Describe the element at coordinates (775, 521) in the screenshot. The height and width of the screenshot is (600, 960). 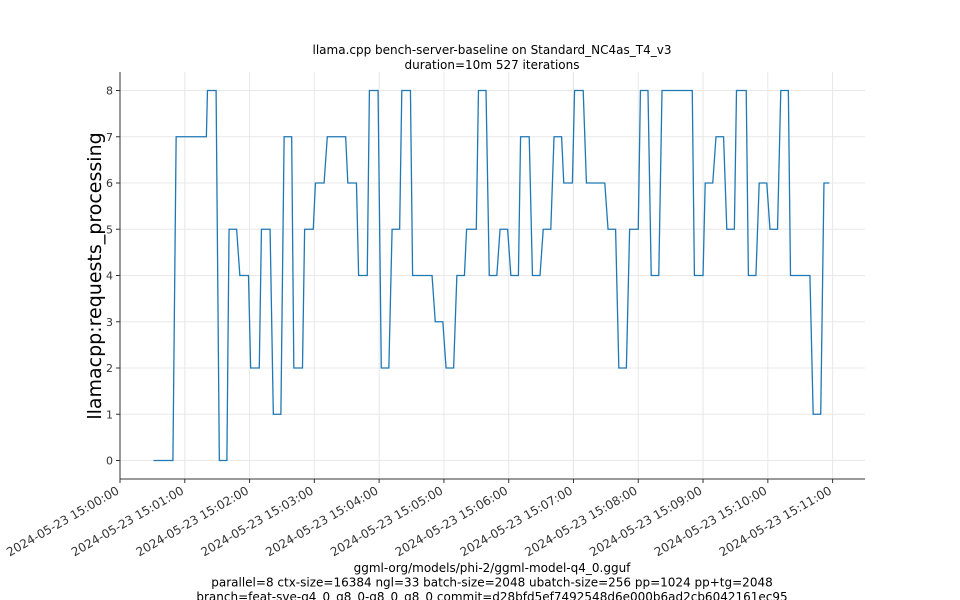
I see `x-tick-label: 2024-05-23 15:11:00` at that location.